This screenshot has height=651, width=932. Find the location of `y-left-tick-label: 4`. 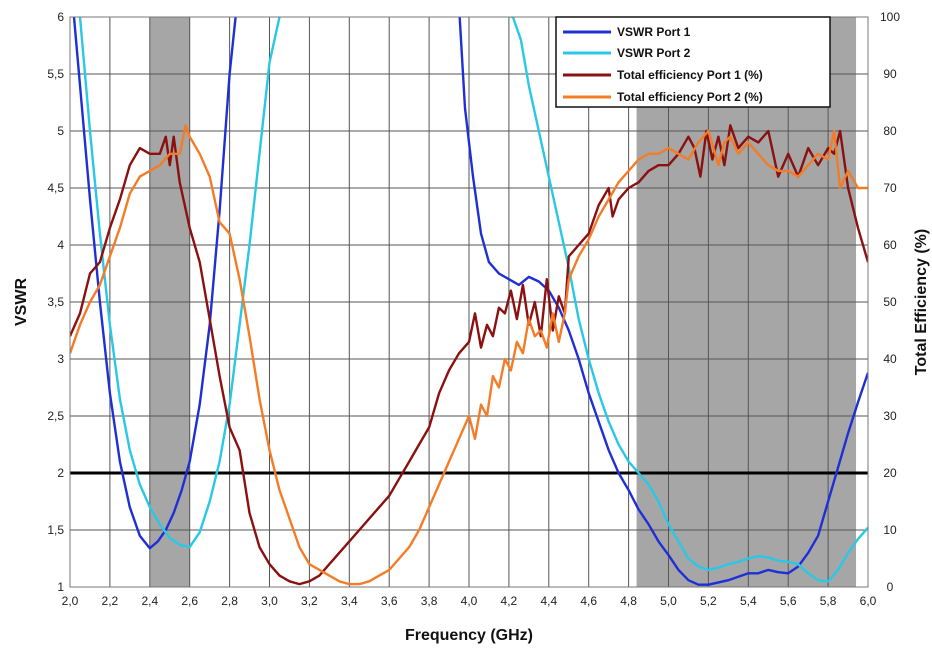

y-left-tick-label: 4 is located at coordinates (60, 245).